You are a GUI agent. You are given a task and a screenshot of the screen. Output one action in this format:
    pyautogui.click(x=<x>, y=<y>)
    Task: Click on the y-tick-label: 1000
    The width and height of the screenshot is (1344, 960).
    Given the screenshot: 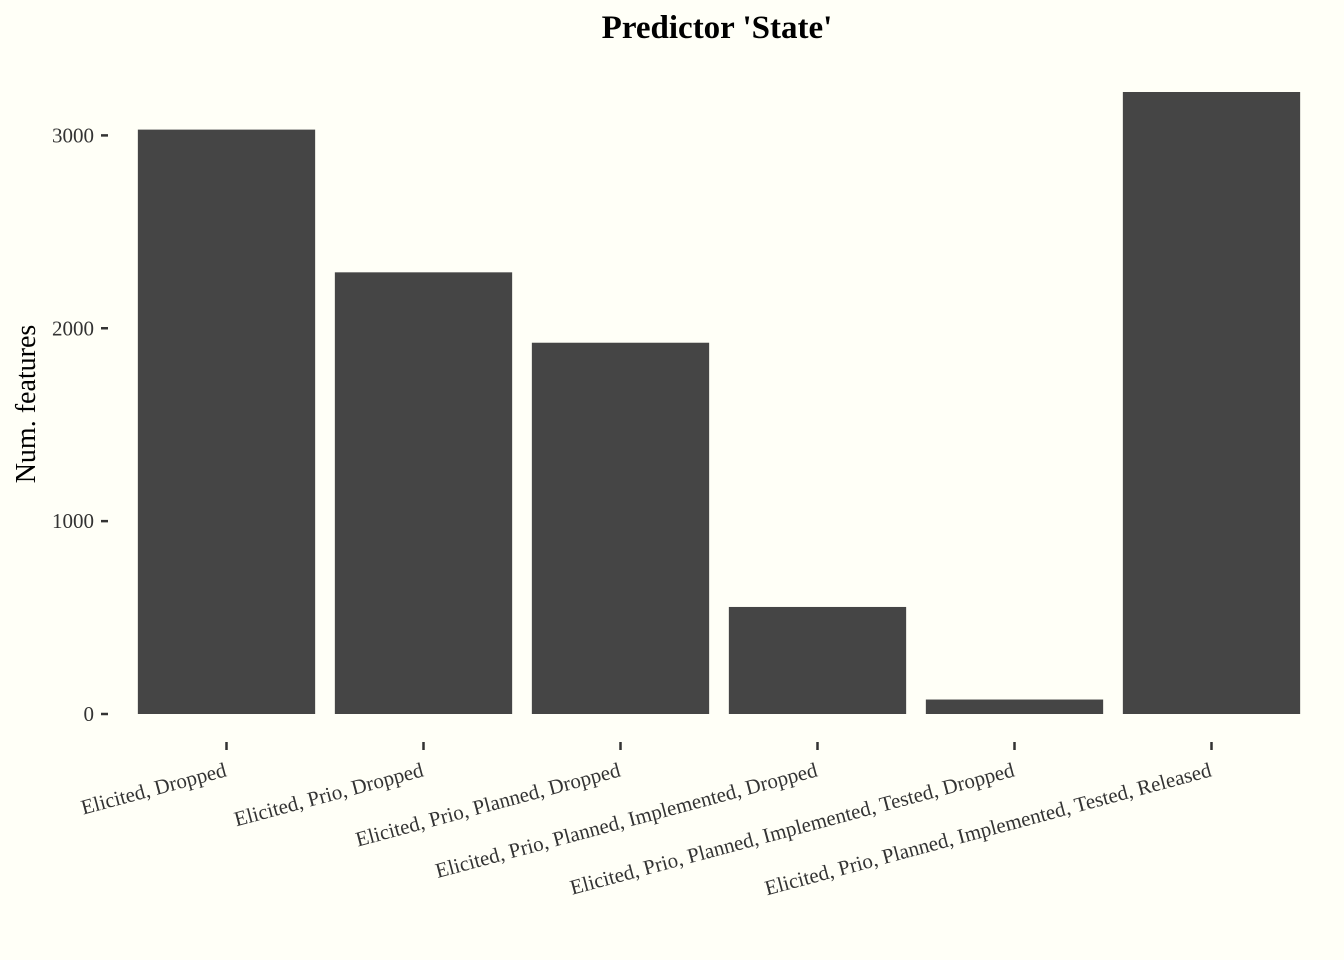 What is the action you would take?
    pyautogui.click(x=73, y=521)
    